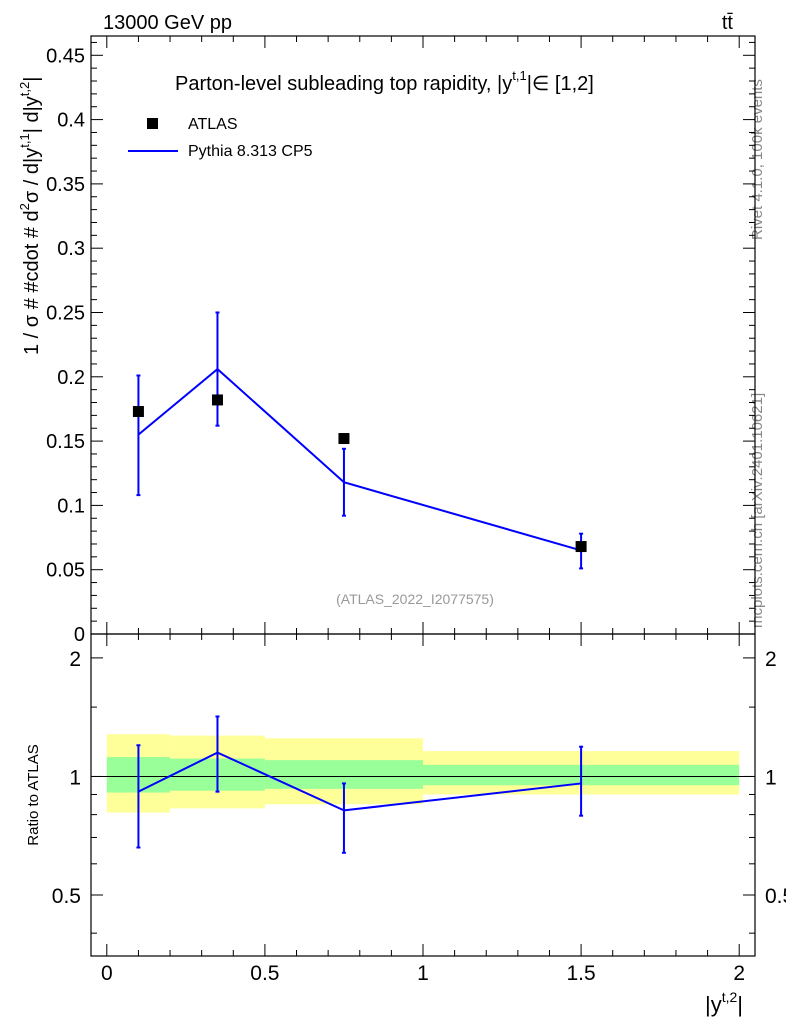  Describe the element at coordinates (24, 206) in the screenshot. I see `ylabel-sup2: 2` at that location.